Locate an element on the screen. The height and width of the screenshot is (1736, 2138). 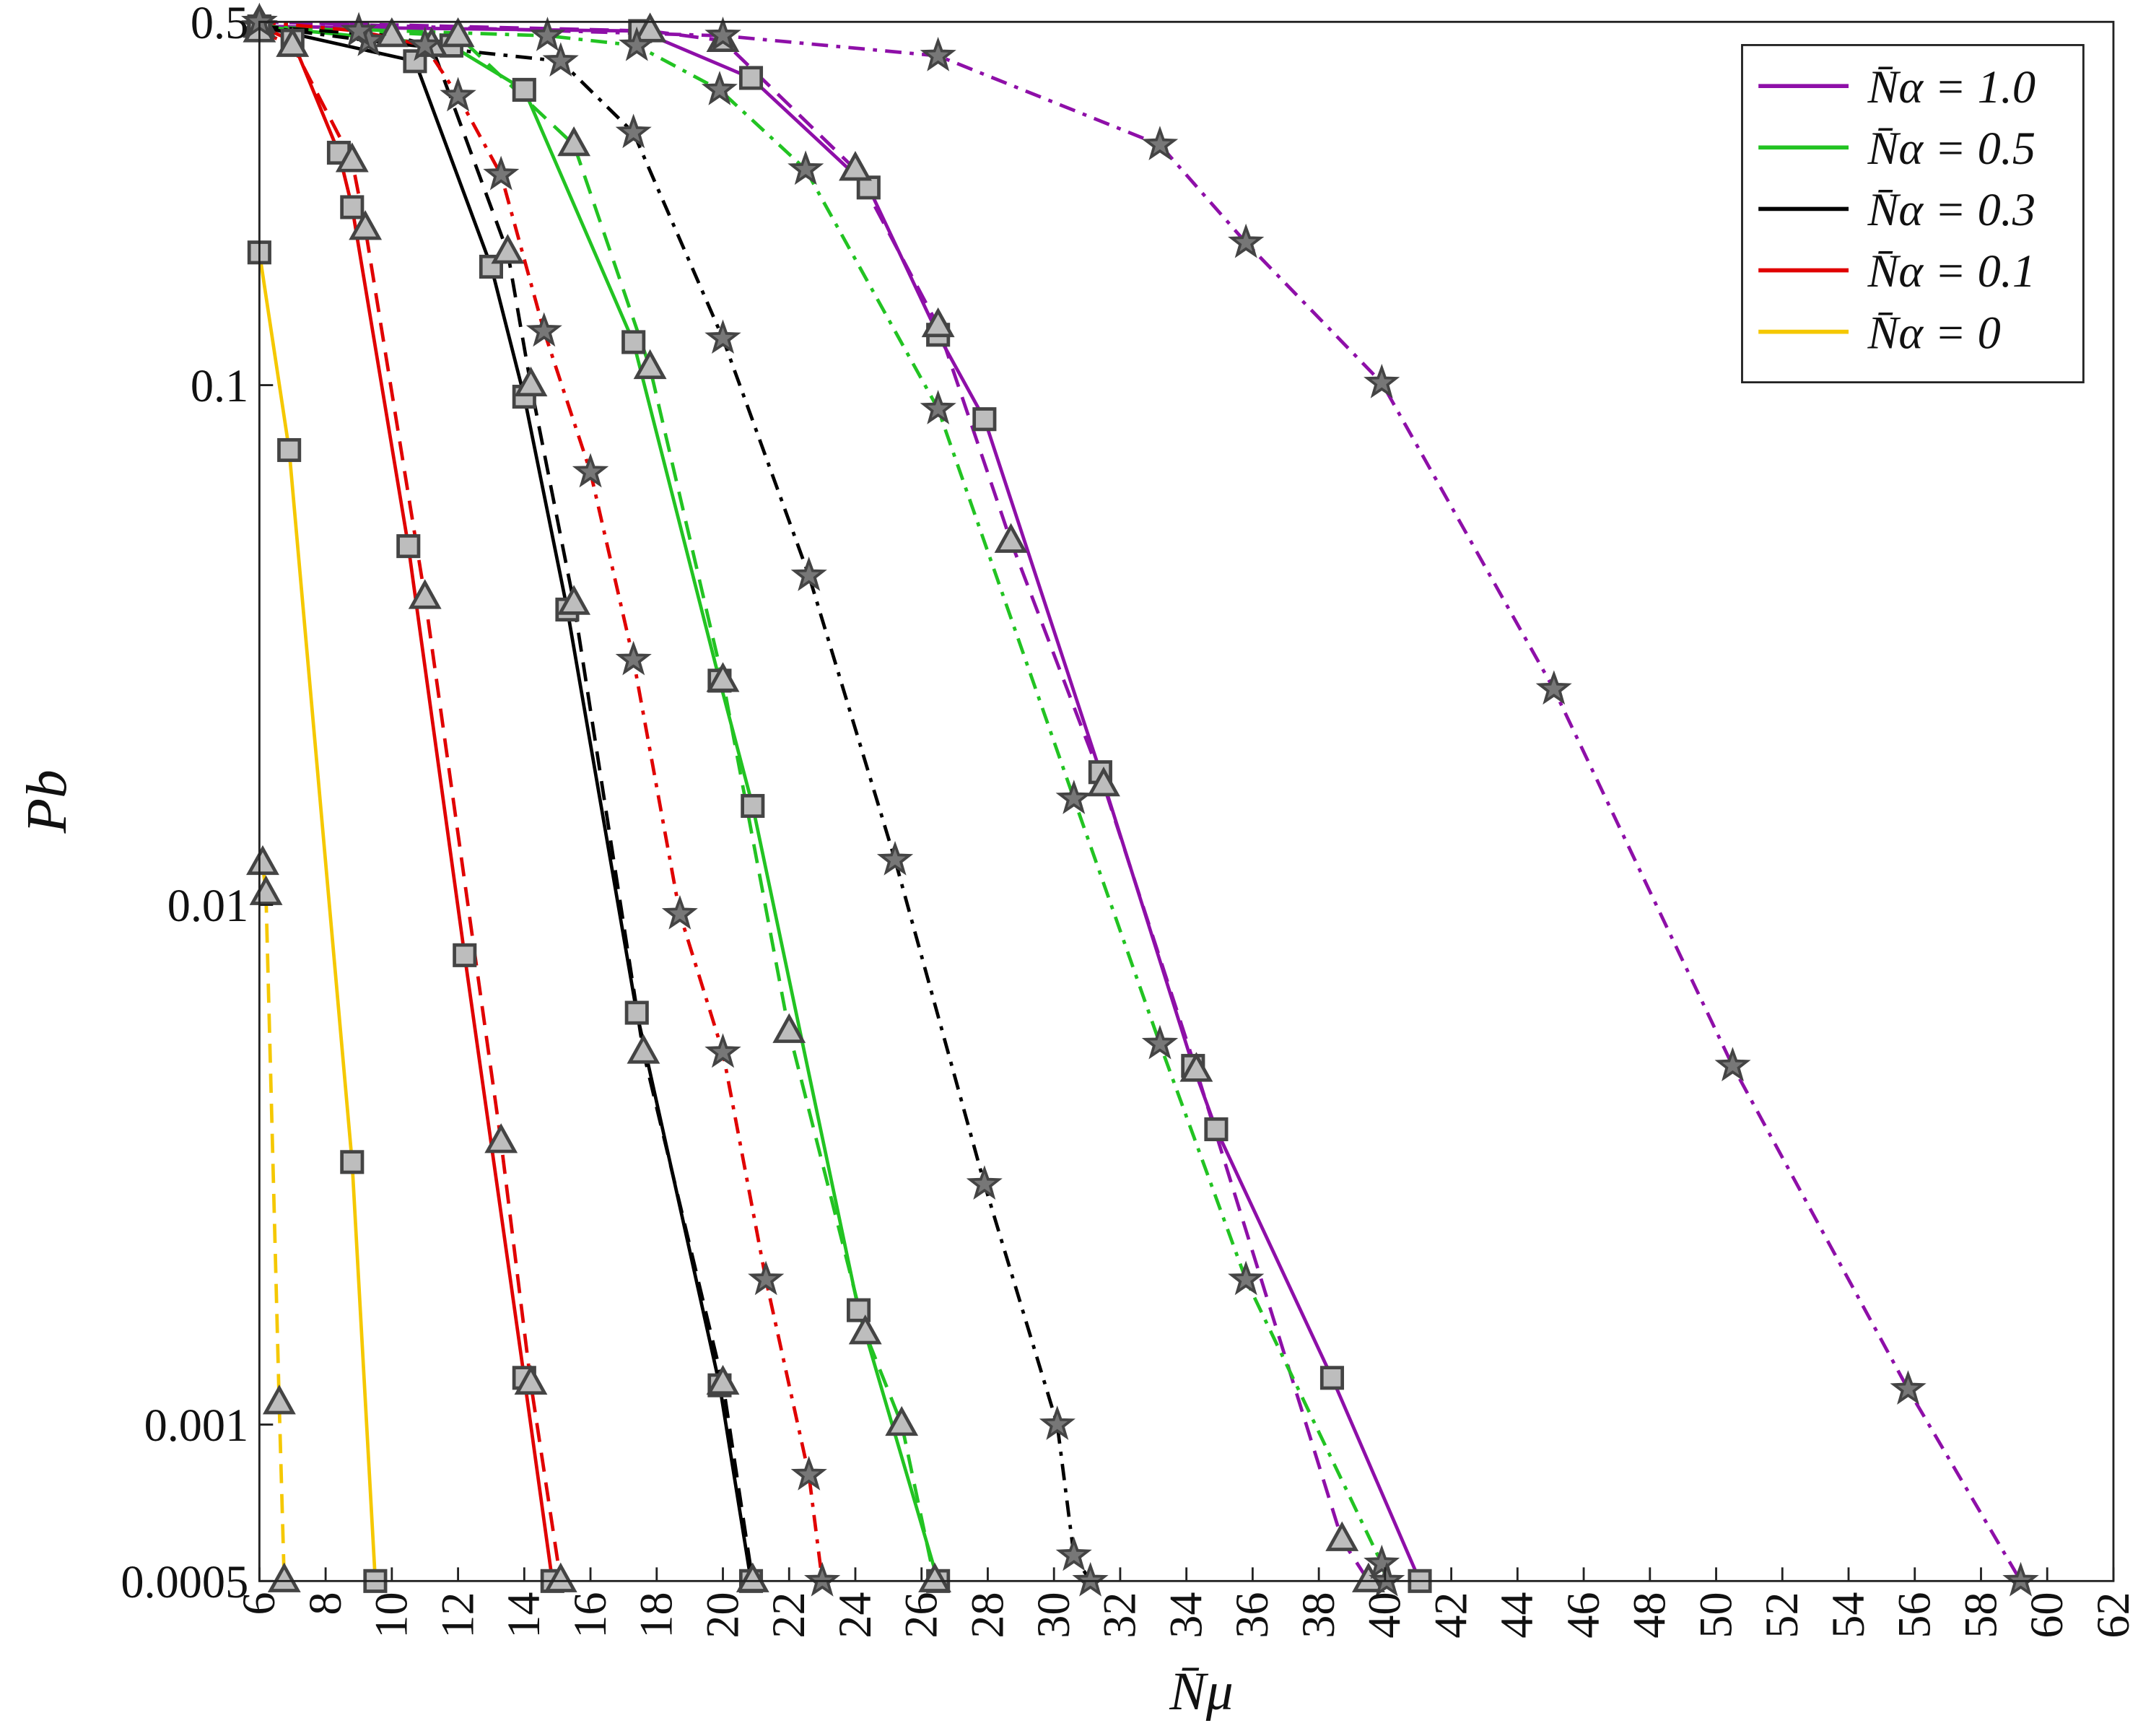
x-axis-label: N̄μ is located at coordinates (1201, 1692).